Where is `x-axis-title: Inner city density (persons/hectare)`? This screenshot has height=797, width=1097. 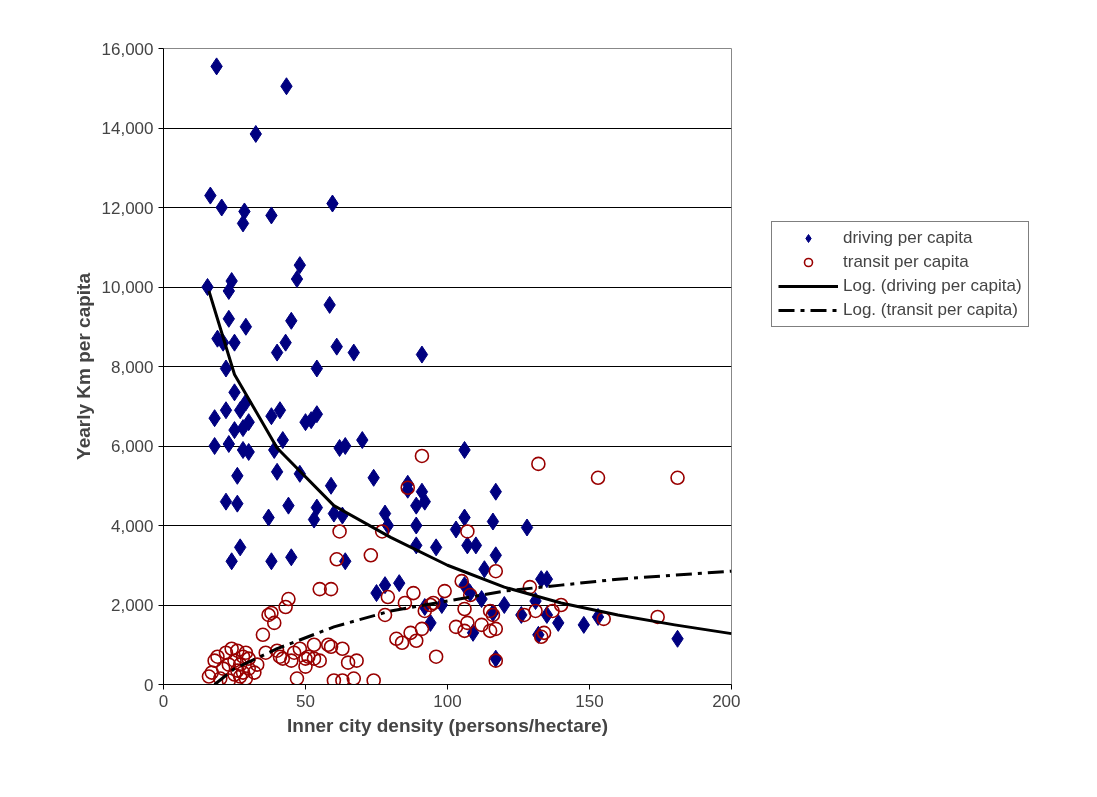
x-axis-title: Inner city density (persons/hectare) is located at coordinates (448, 725).